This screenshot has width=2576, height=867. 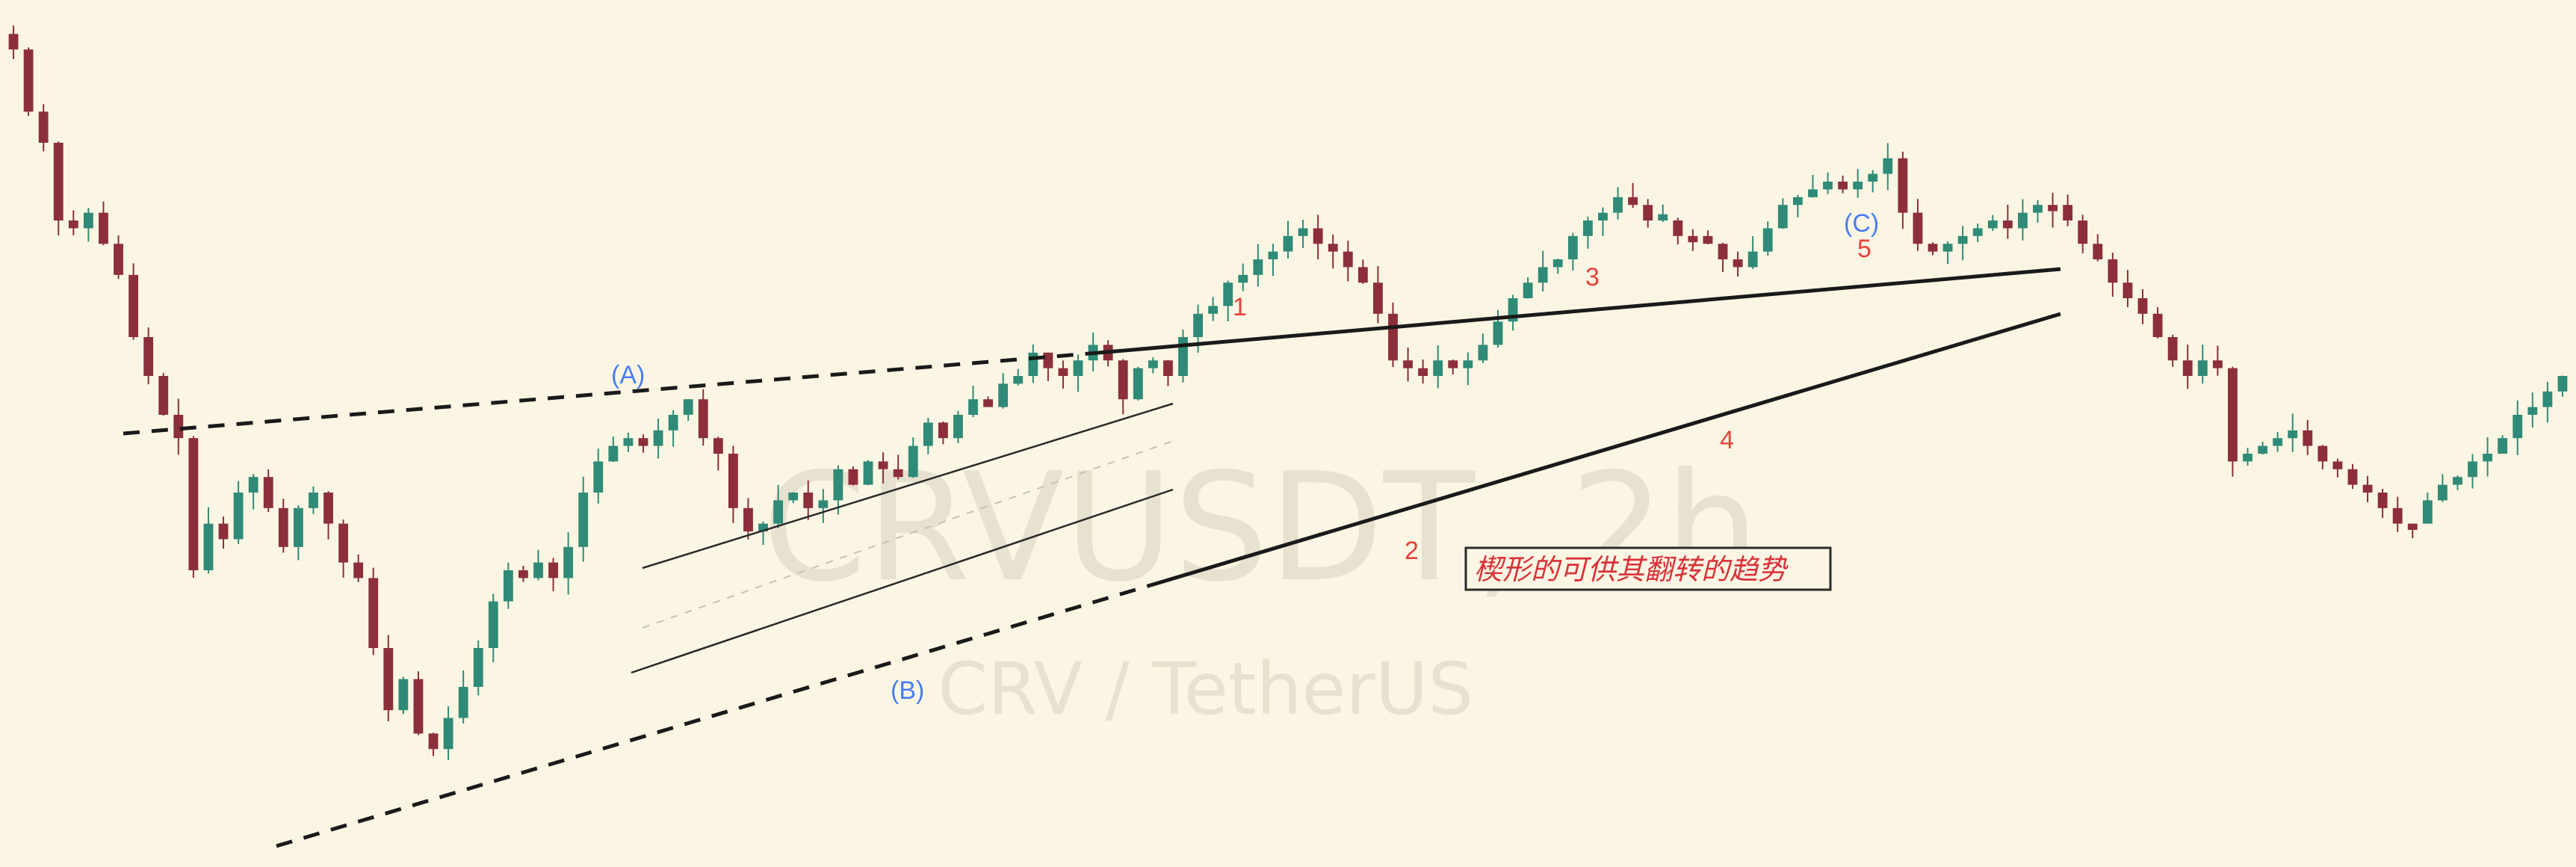 I want to click on wave-label-2: 2, so click(x=1412, y=551).